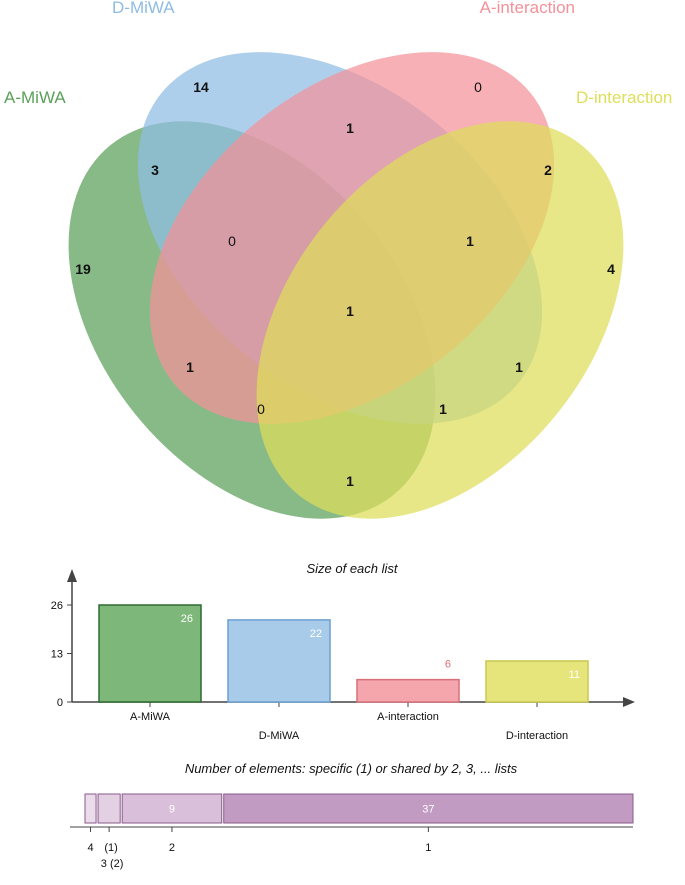  Describe the element at coordinates (57, 655) in the screenshot. I see `y-tick-label: 13` at that location.